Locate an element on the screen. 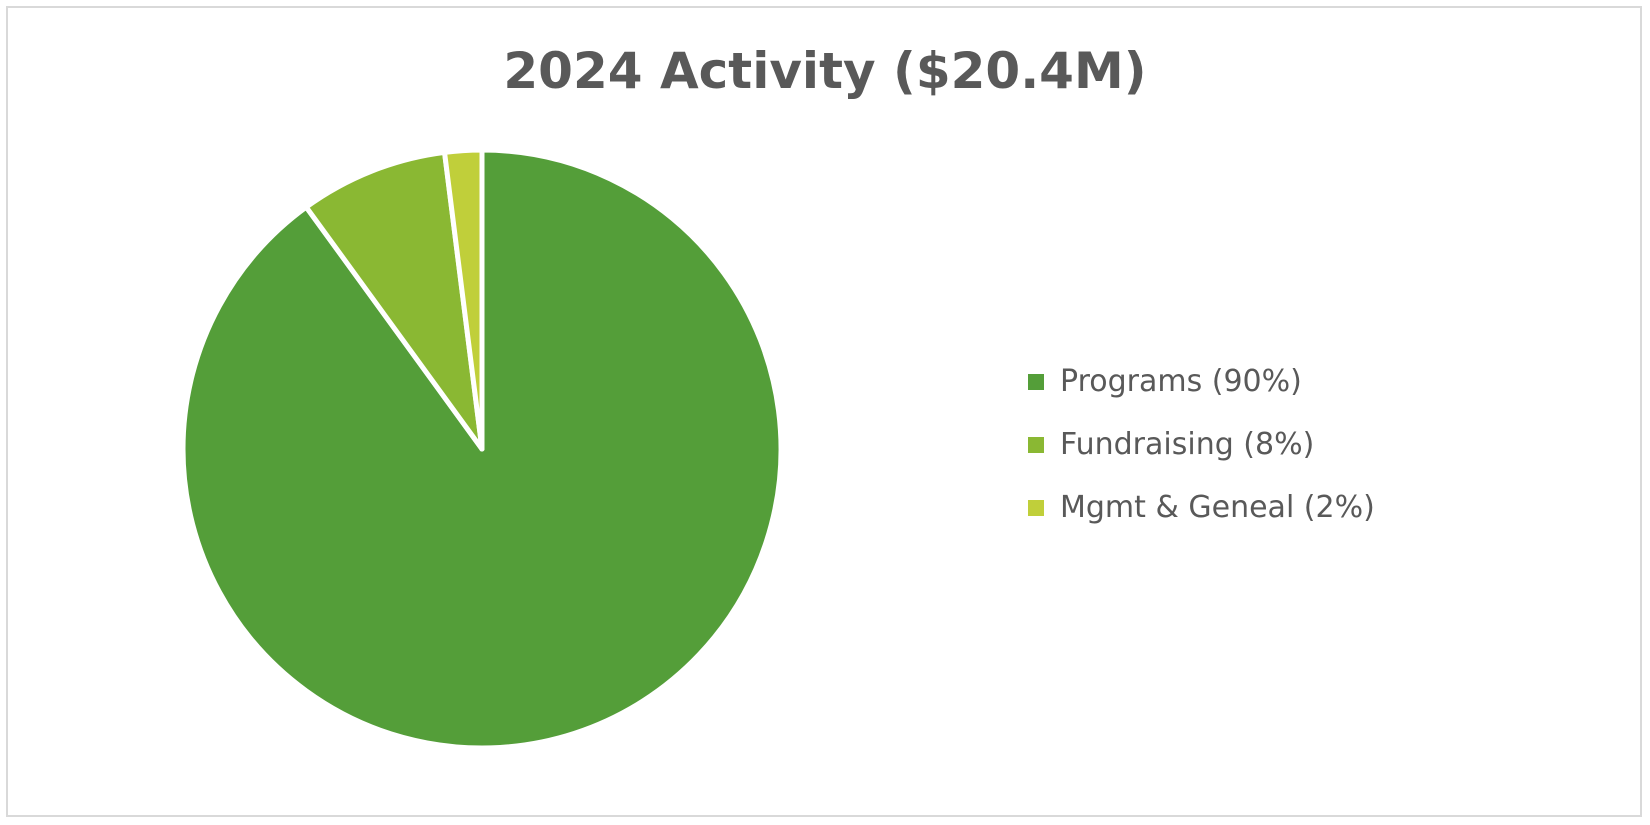 This screenshot has height=825, width=1650. legend-item: Mgmt & Geneal (2%) is located at coordinates (1201, 507).